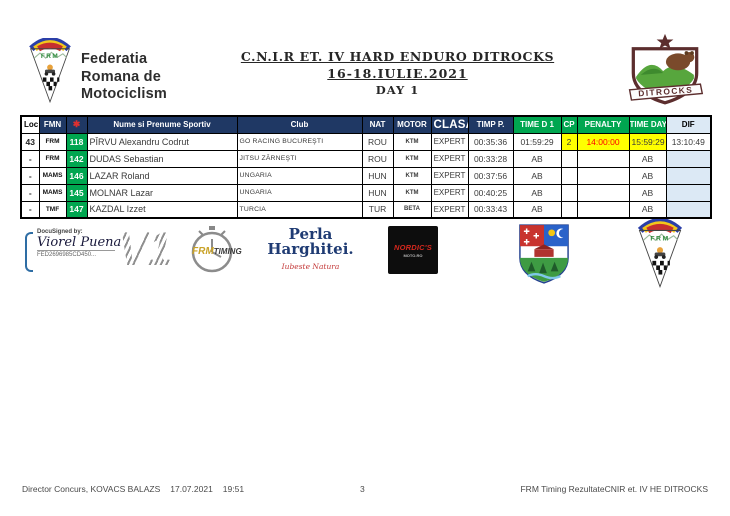  What do you see at coordinates (569, 141) in the screenshot?
I see `cell-cp: 2` at bounding box center [569, 141].